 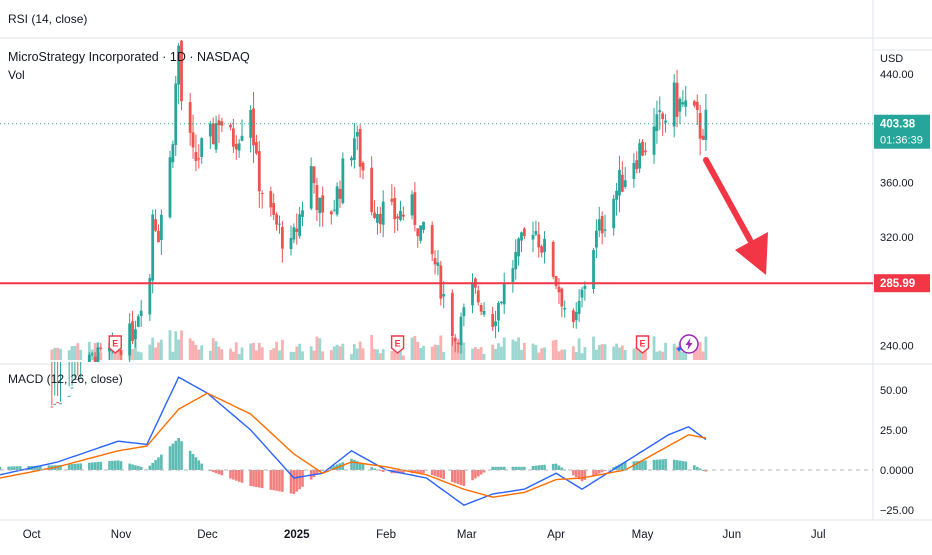 I want to click on current-price-value: 403.38, so click(x=898, y=125).